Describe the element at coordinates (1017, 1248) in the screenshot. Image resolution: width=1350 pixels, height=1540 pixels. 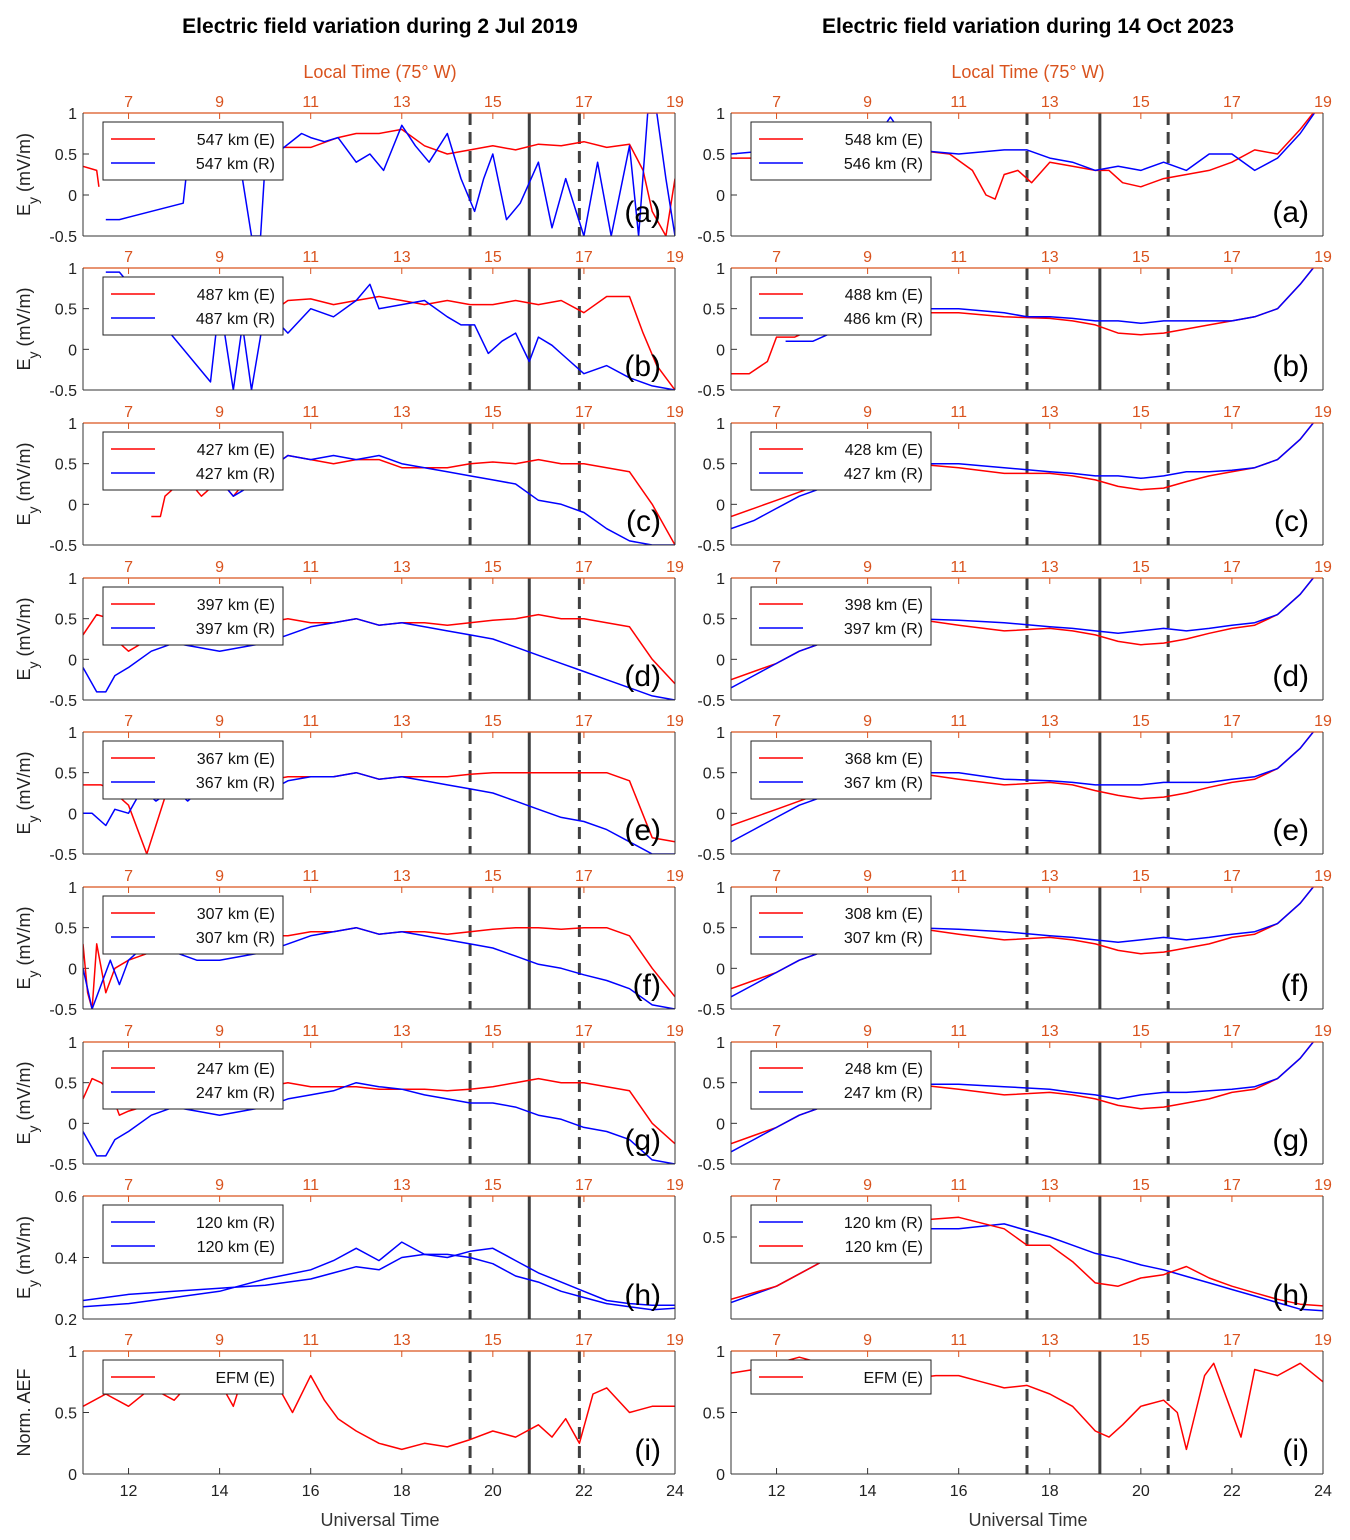
I see `panel-h-right: 0.5 7 9 11 13 15 17 19 120 km (R) 120 km (E) (h)` at that location.